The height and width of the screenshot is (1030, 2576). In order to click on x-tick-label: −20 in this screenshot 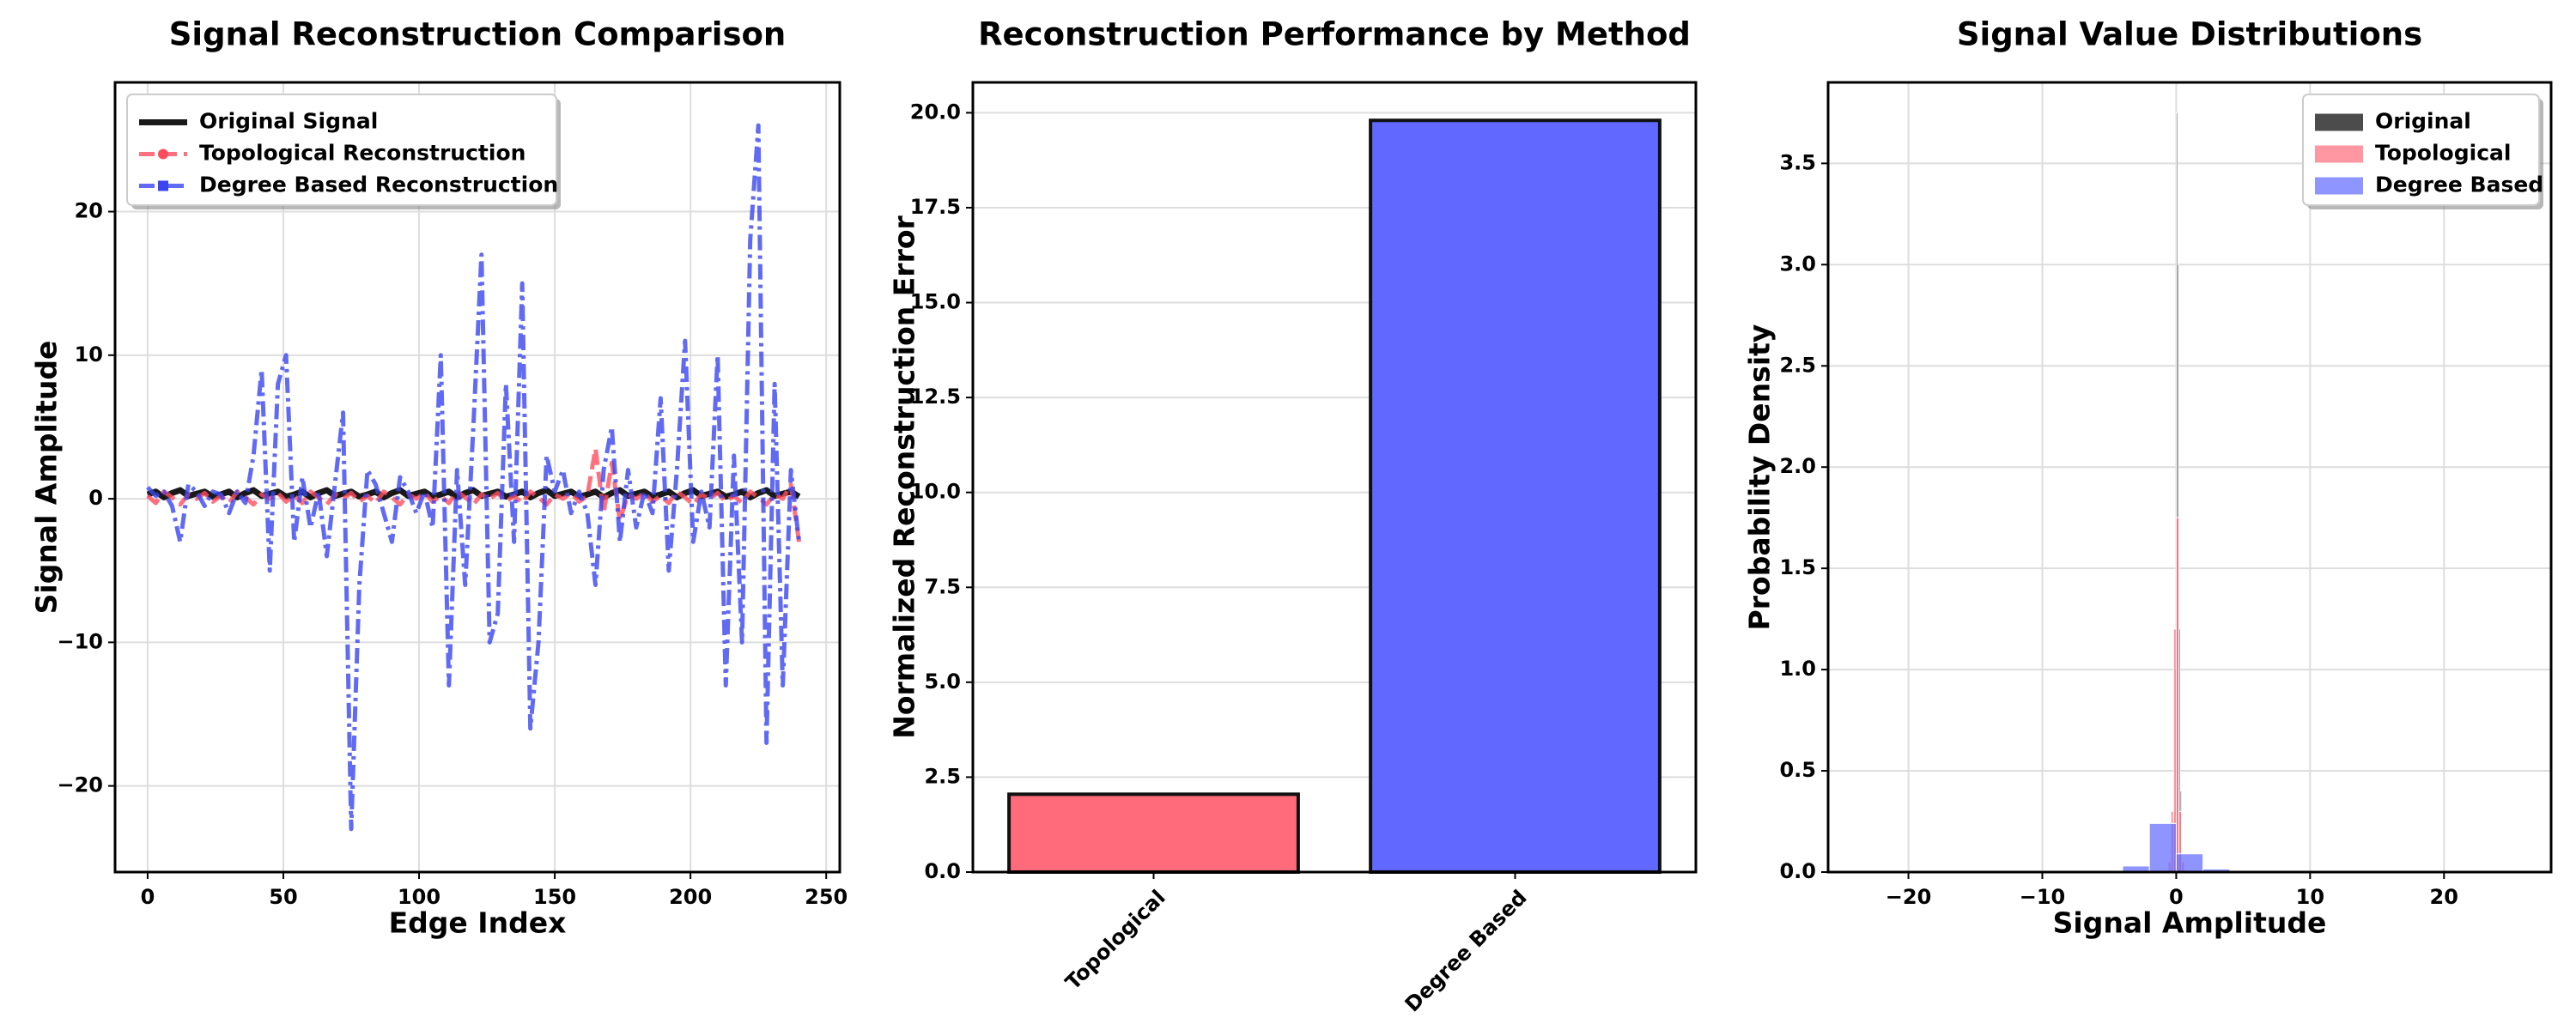, I will do `click(1909, 897)`.